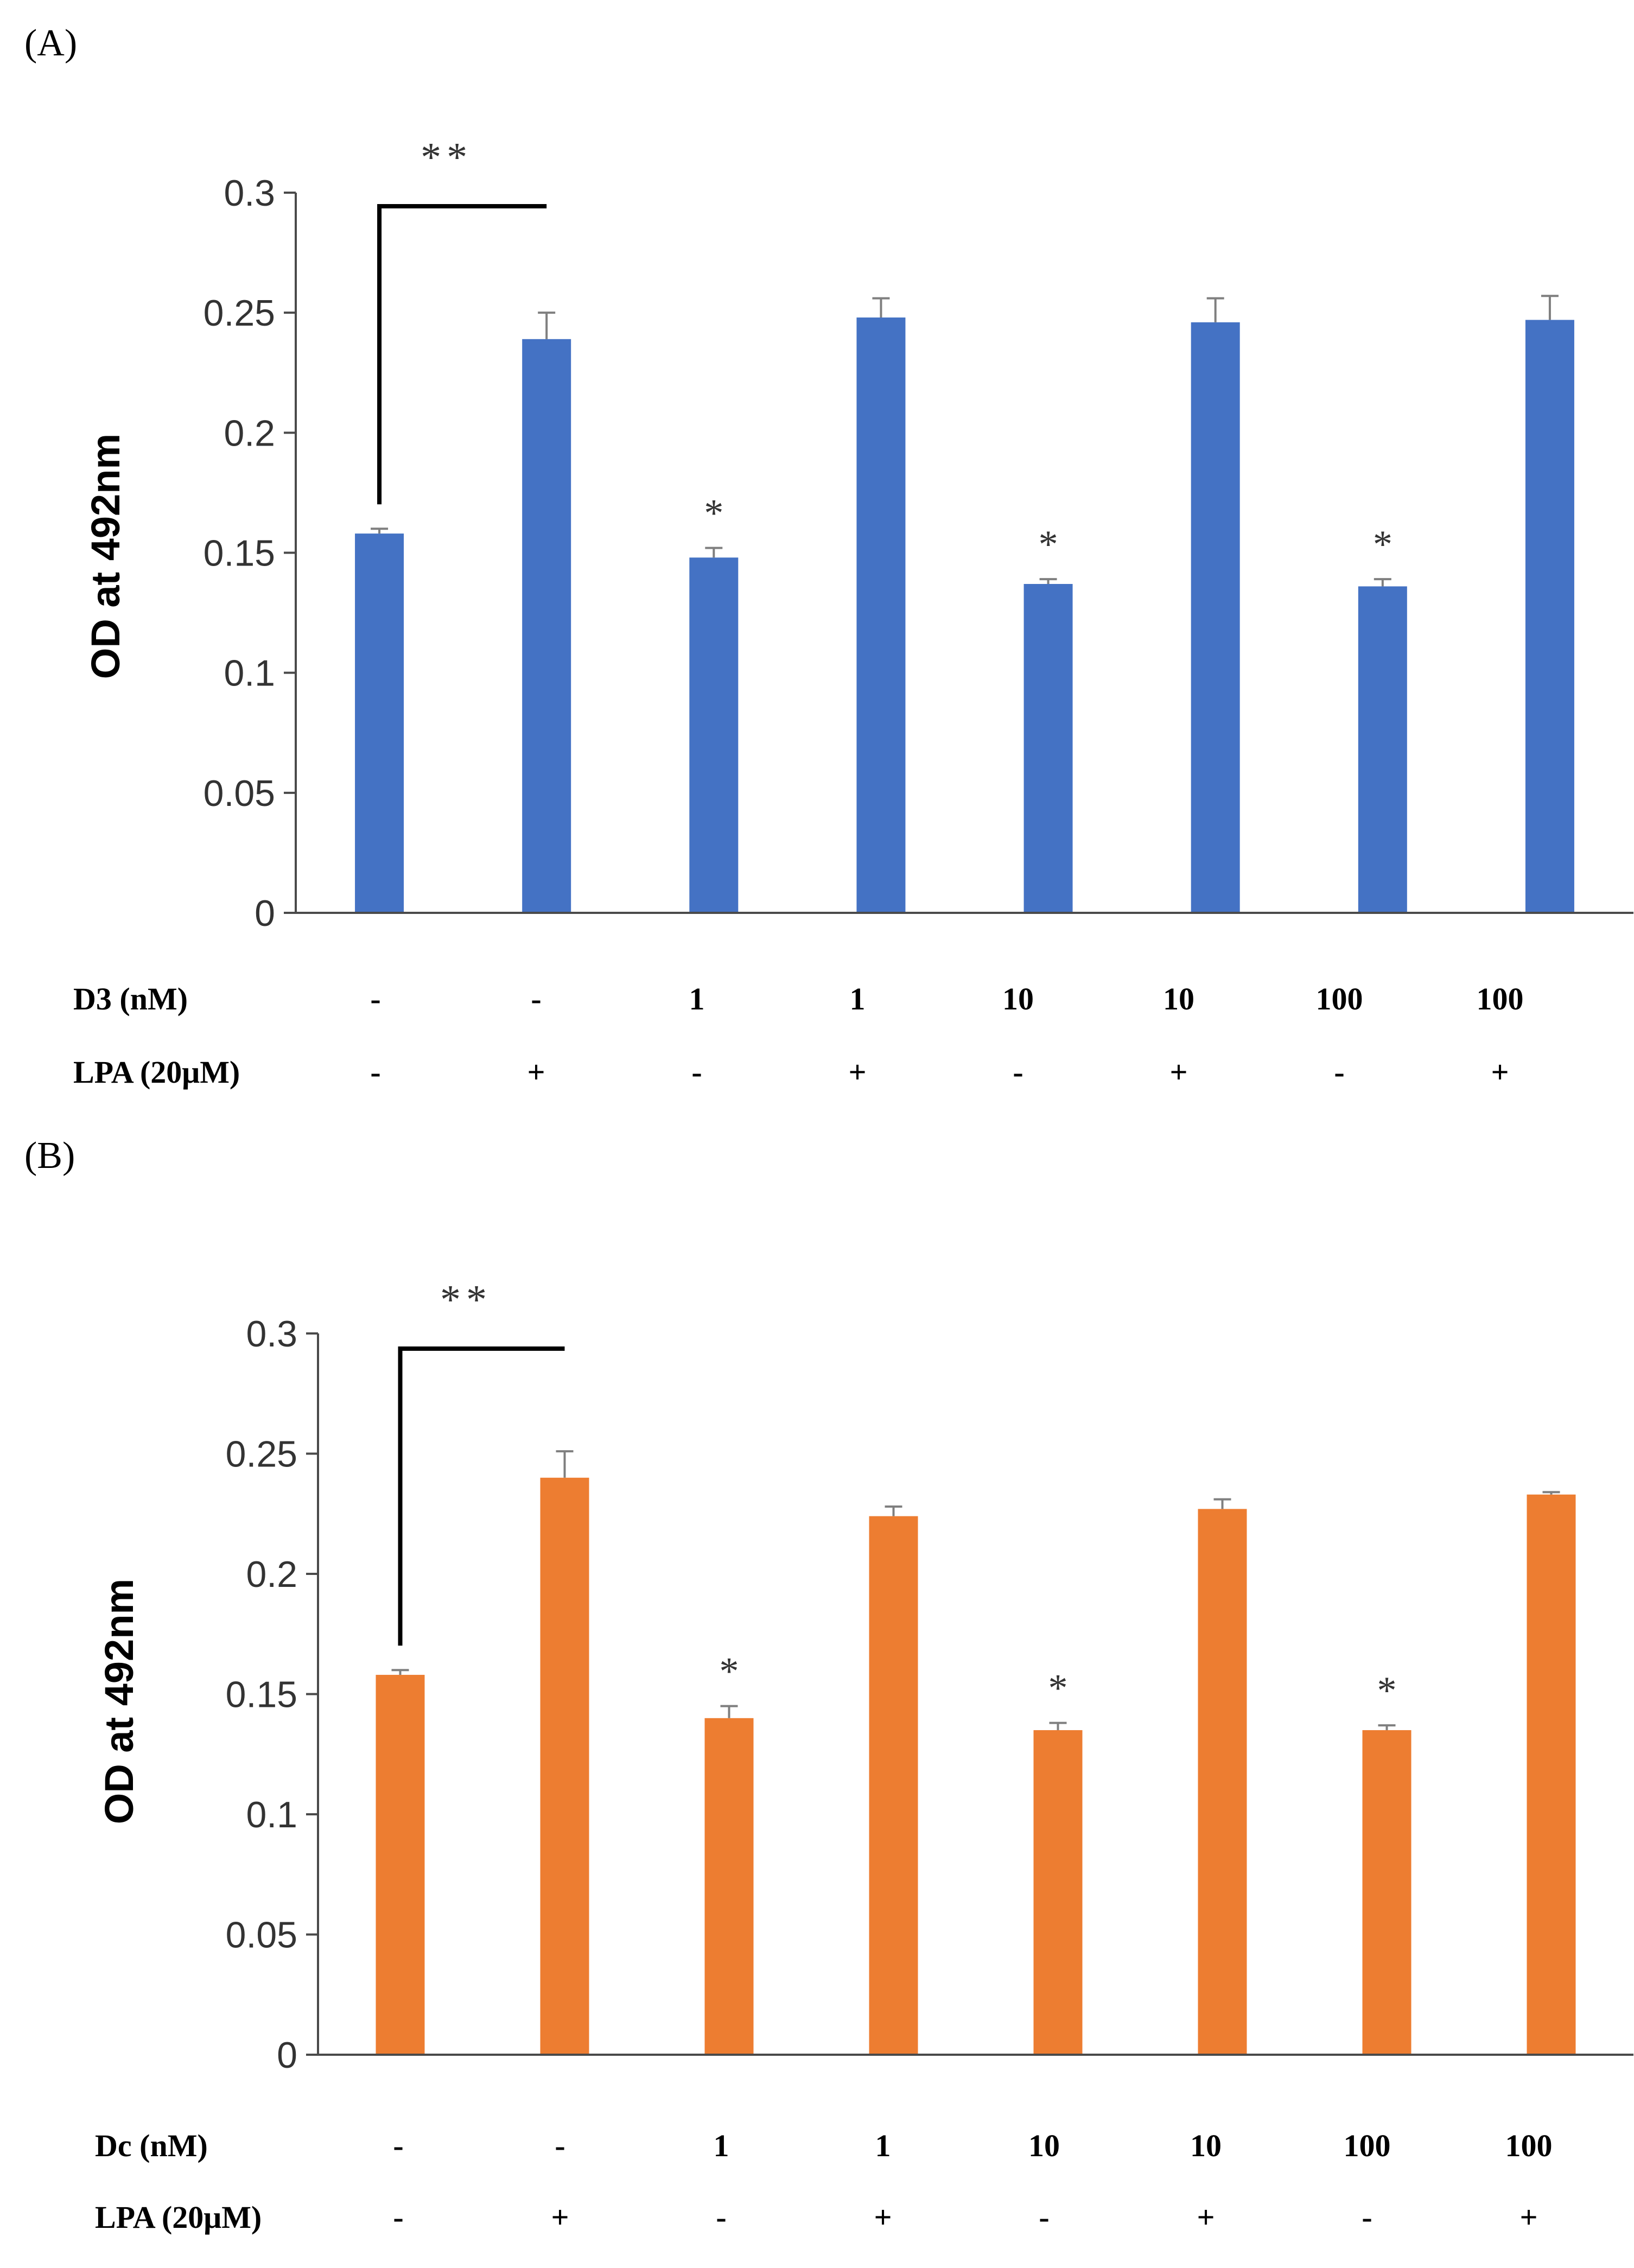 Image resolution: width=1634 pixels, height=2268 pixels. Describe the element at coordinates (798, 999) in the screenshot. I see `panel-a-row-1: D3 (nM) - - 1 1 10 10 100 100` at that location.